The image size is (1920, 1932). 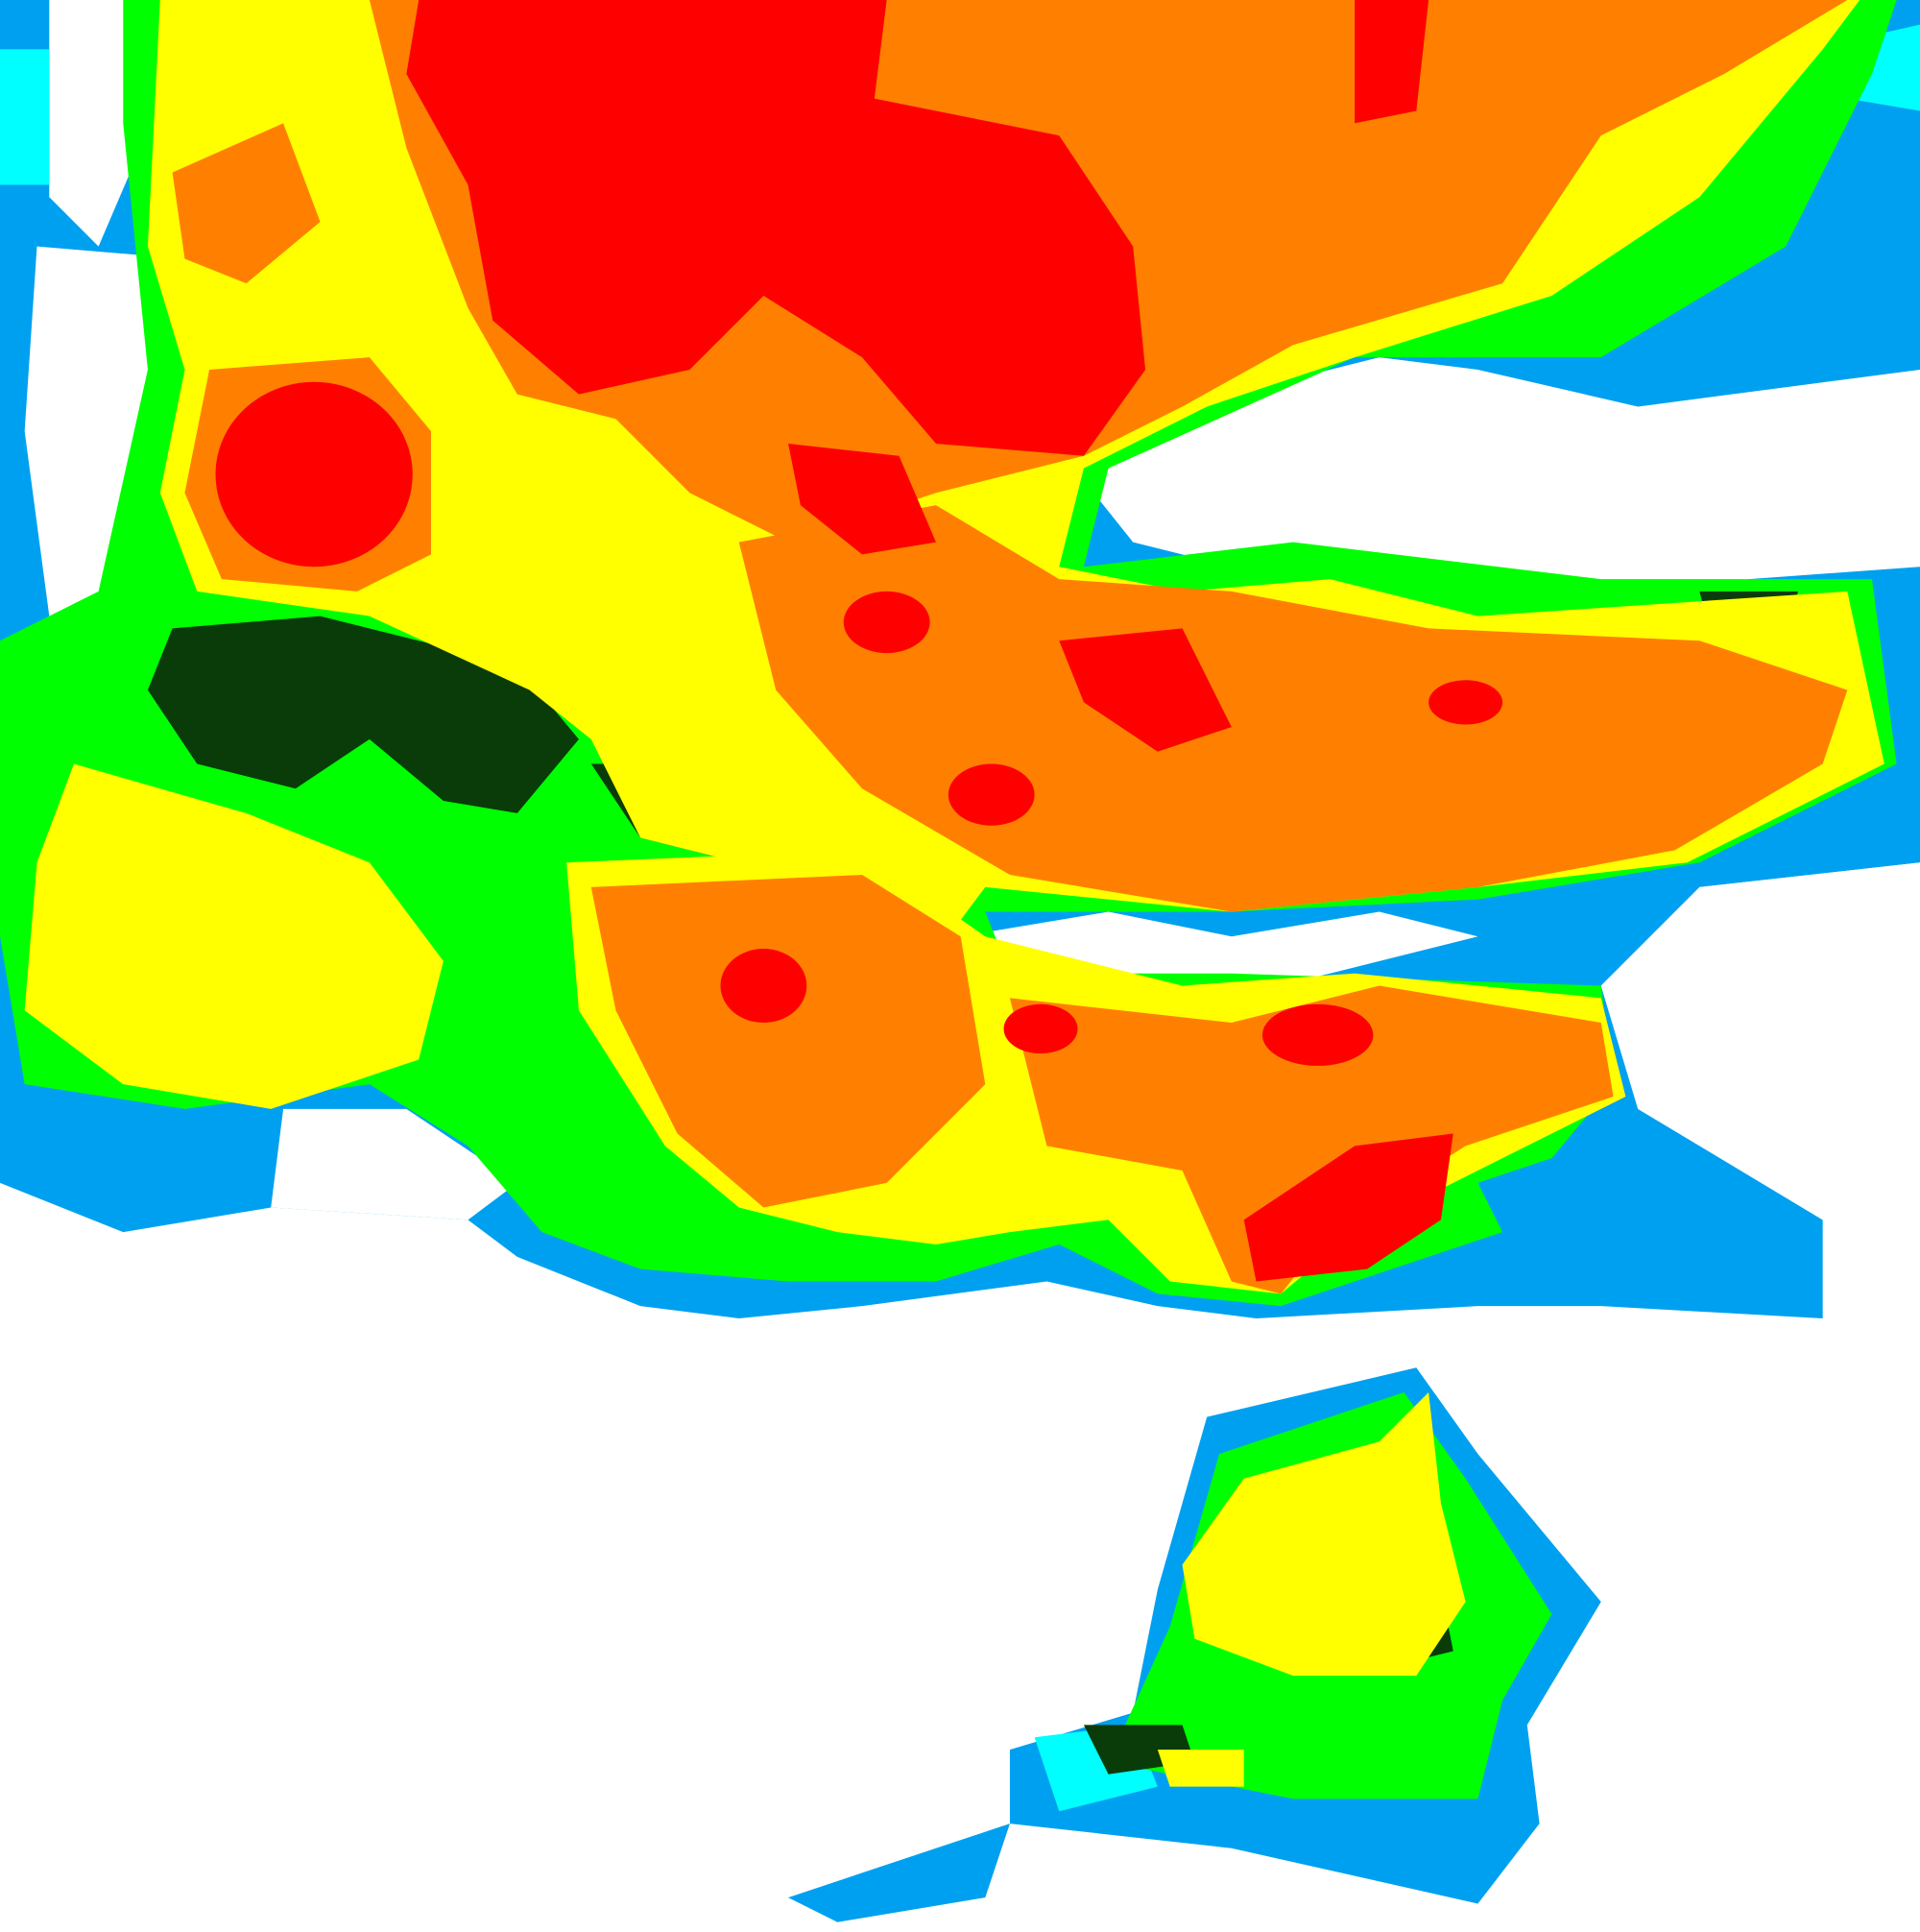 What do you see at coordinates (1465, 702) in the screenshot?
I see `red-band-cell2` at bounding box center [1465, 702].